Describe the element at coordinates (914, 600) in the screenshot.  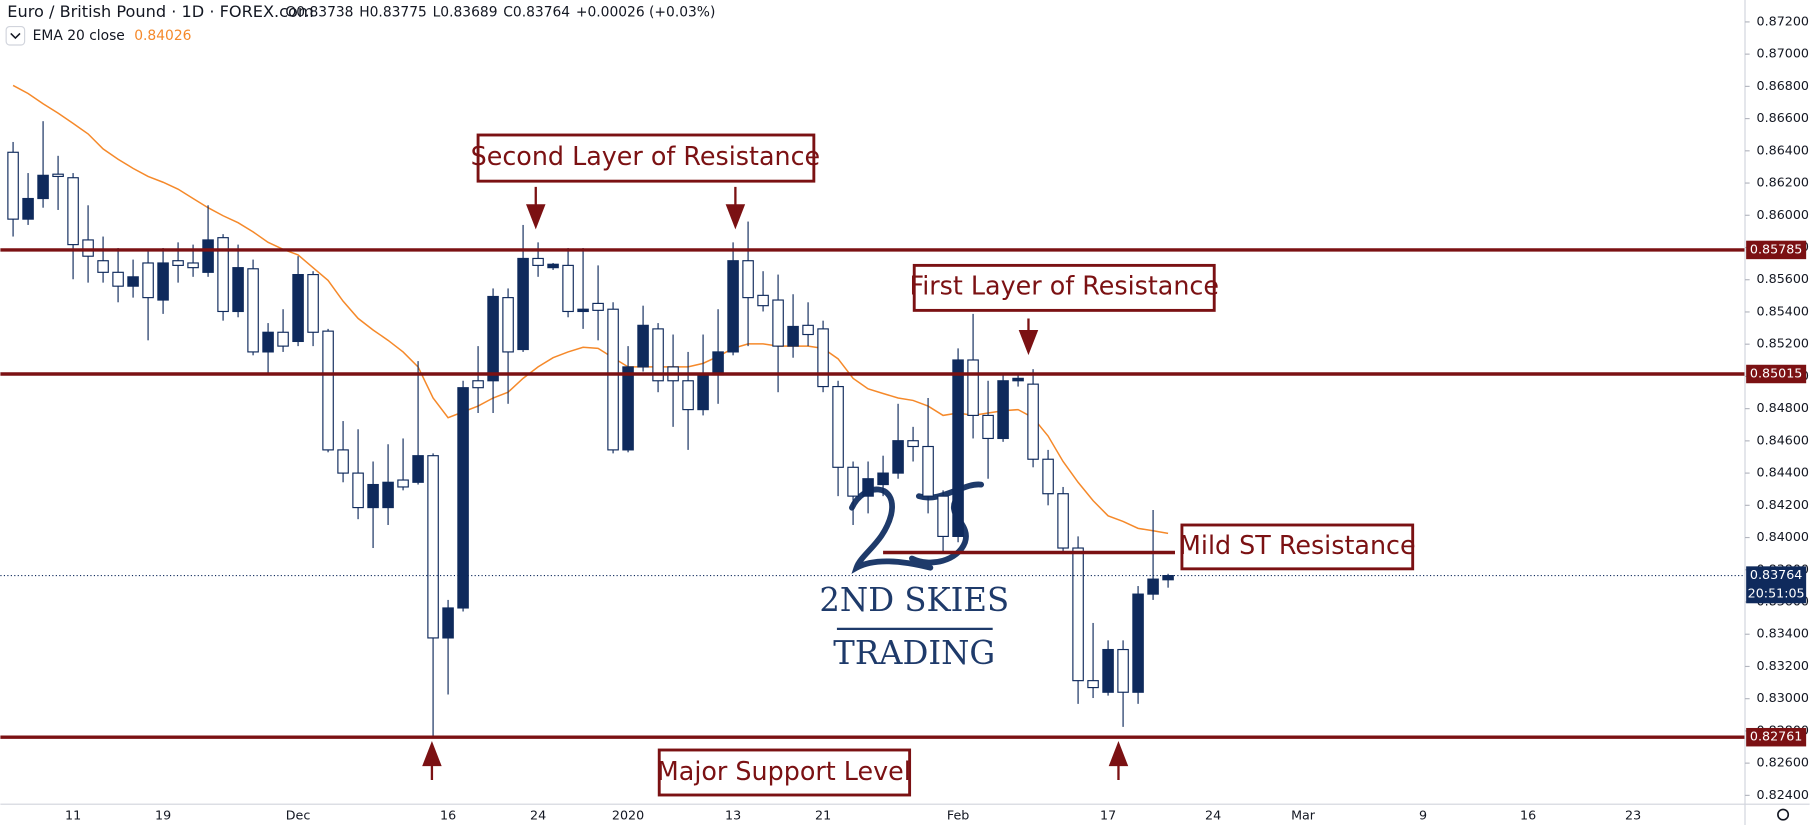
I see `watermark-line1: 2ND SKIES` at that location.